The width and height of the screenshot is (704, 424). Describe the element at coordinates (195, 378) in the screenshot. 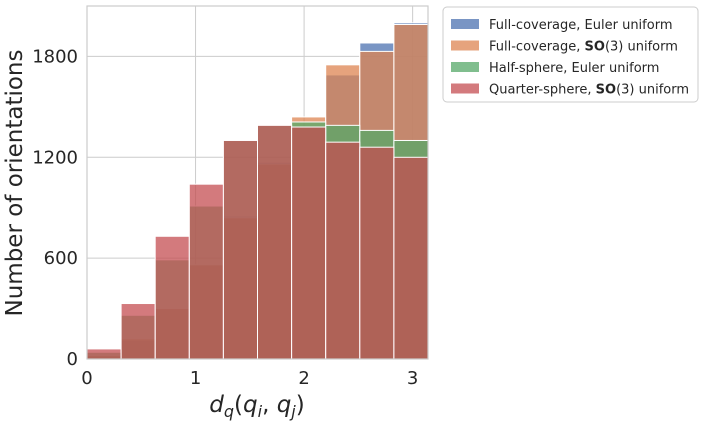

I see `x-tick-label-1: 1` at that location.